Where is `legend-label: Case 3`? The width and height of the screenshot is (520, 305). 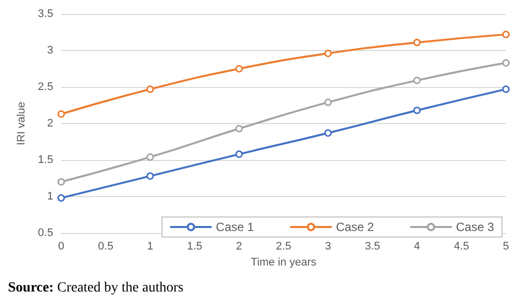 legend-label: Case 3 is located at coordinates (475, 227).